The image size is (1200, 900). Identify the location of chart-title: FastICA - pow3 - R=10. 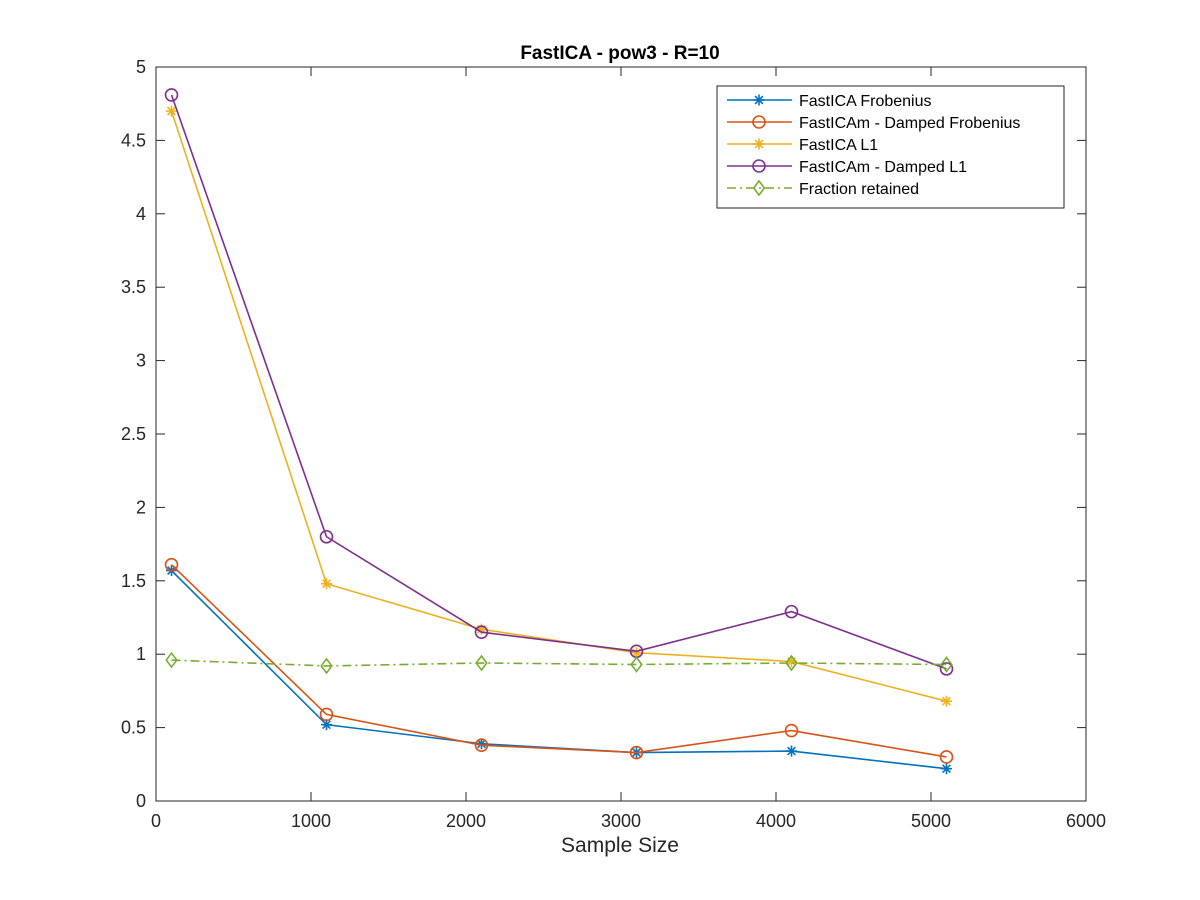
(619, 53).